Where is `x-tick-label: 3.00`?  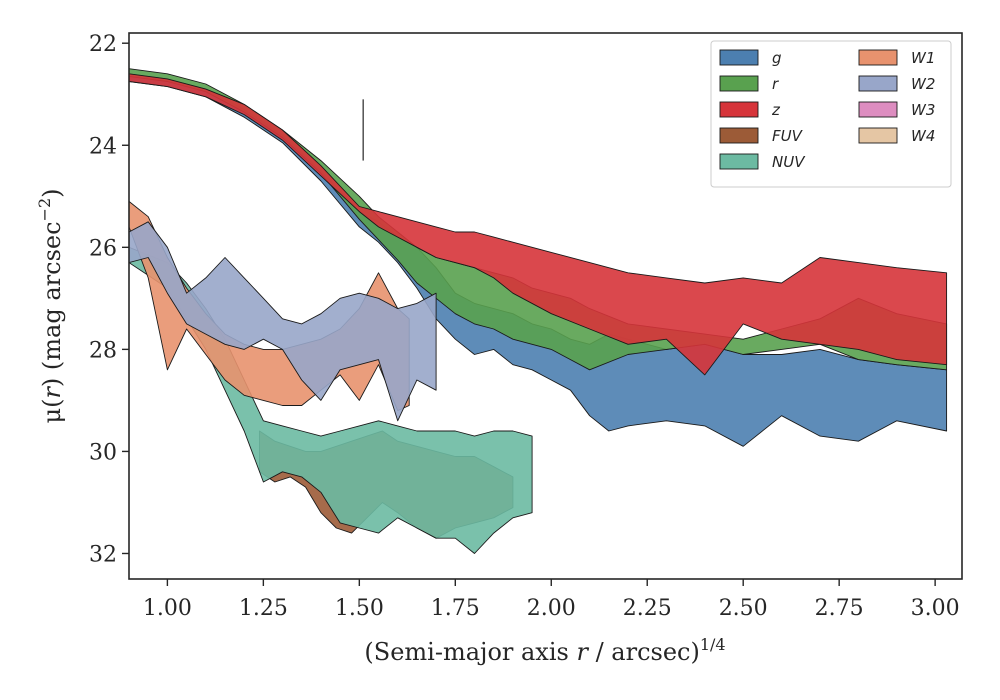
x-tick-label: 3.00 is located at coordinates (935, 608).